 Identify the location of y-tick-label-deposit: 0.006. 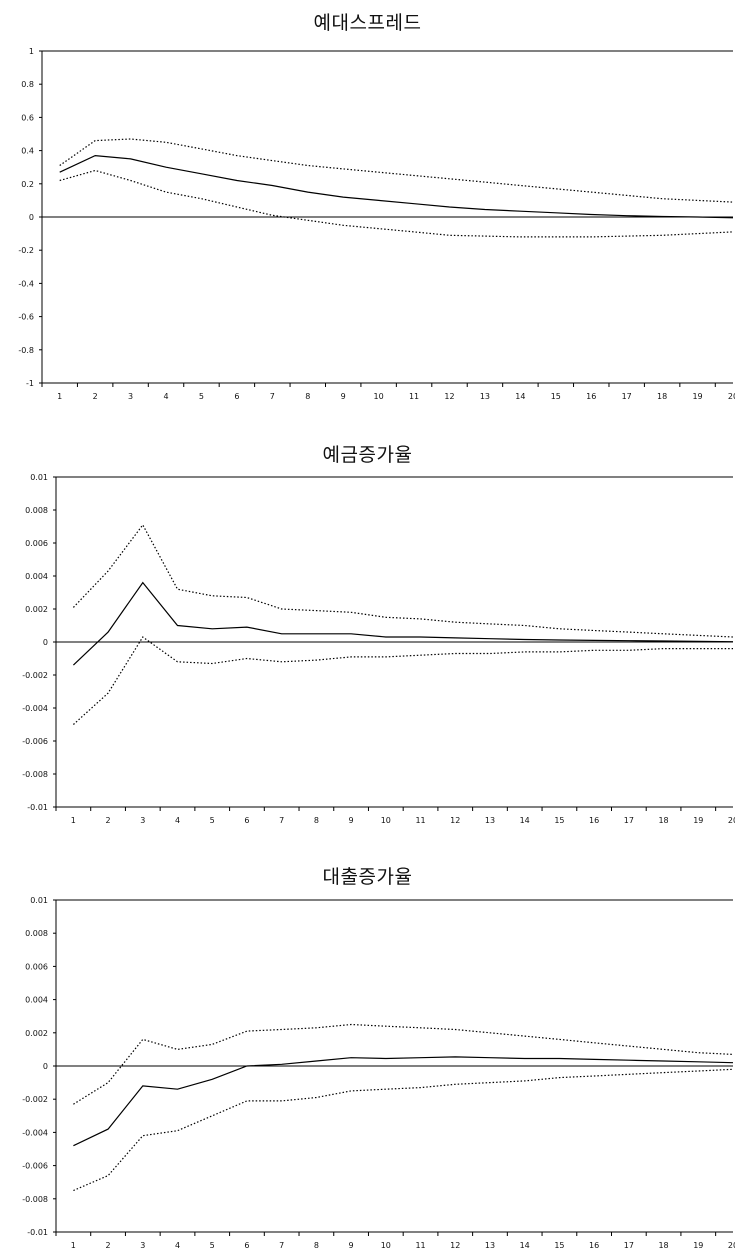
(36, 543).